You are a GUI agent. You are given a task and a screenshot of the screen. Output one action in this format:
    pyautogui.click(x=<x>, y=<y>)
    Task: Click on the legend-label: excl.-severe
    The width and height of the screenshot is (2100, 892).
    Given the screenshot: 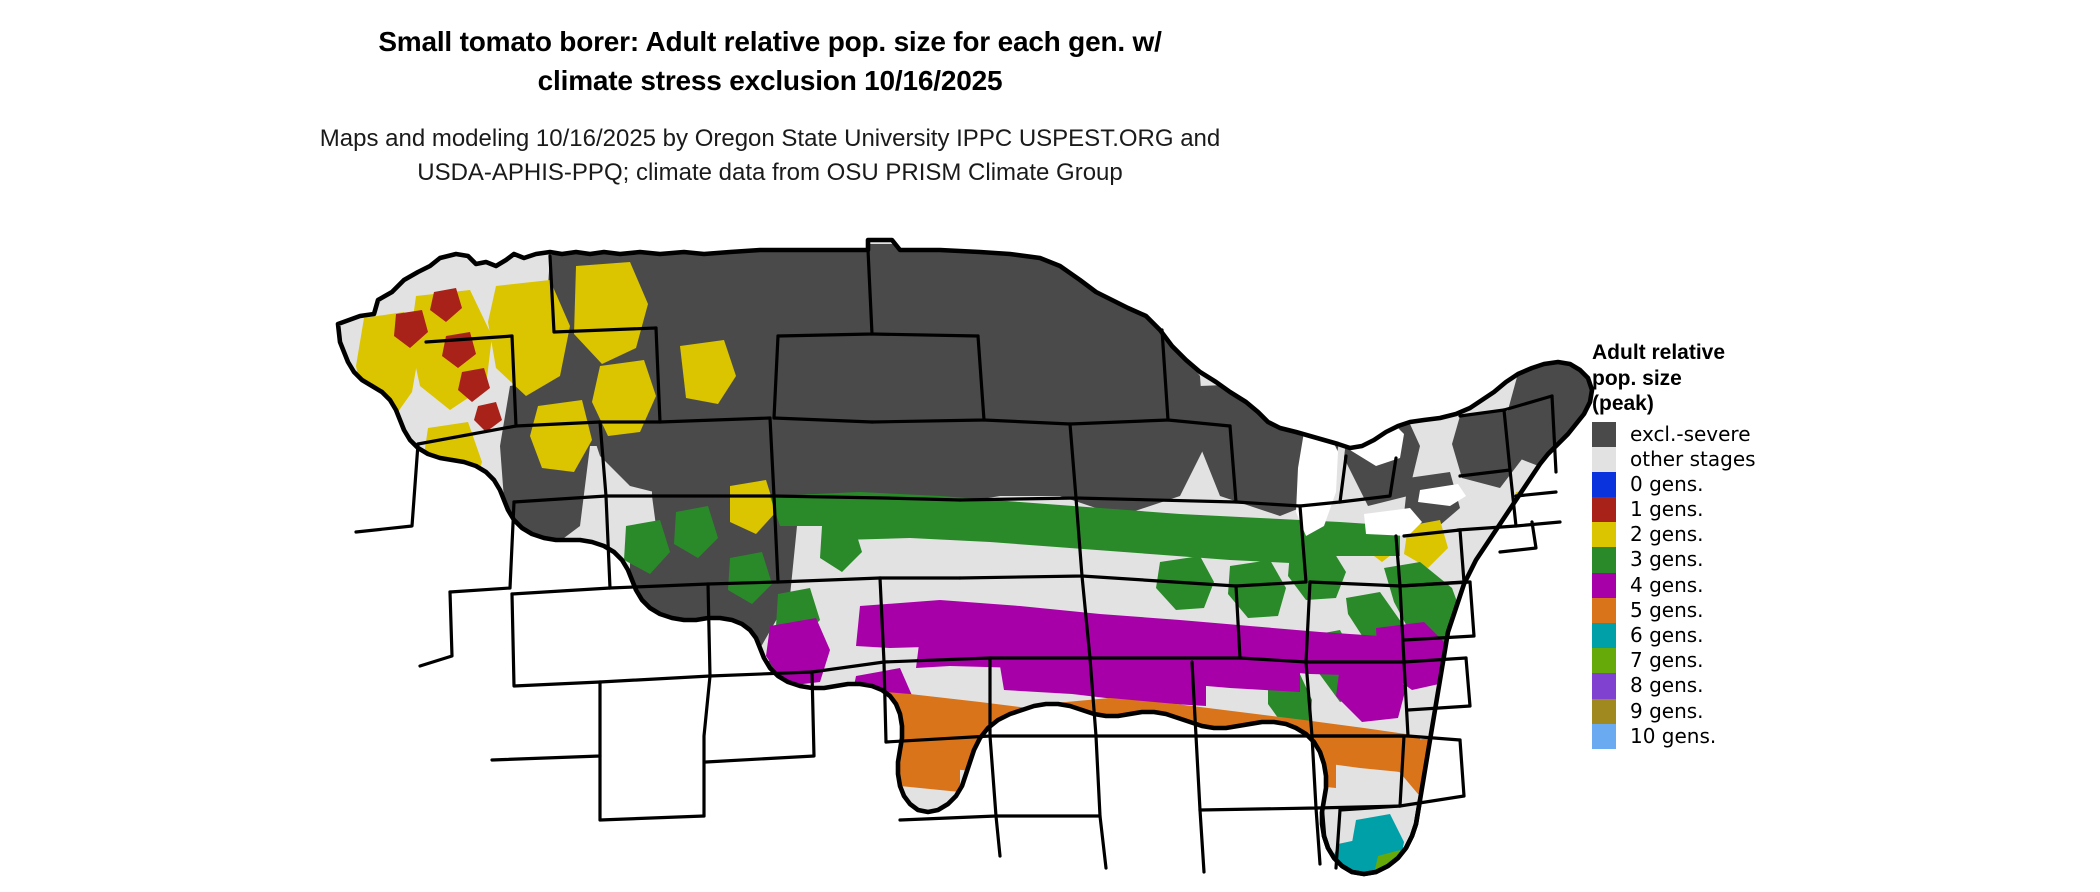 What is the action you would take?
    pyautogui.click(x=1690, y=433)
    